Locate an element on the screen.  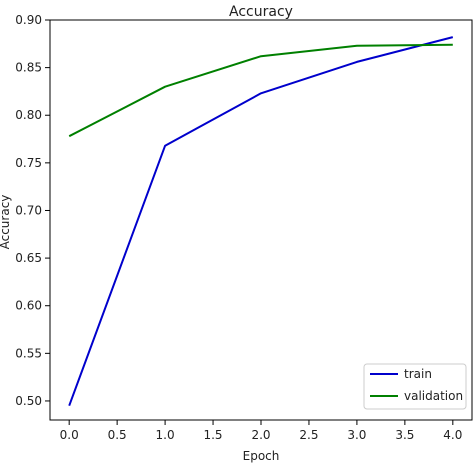
x-axis-label: Epoch is located at coordinates (261, 456).